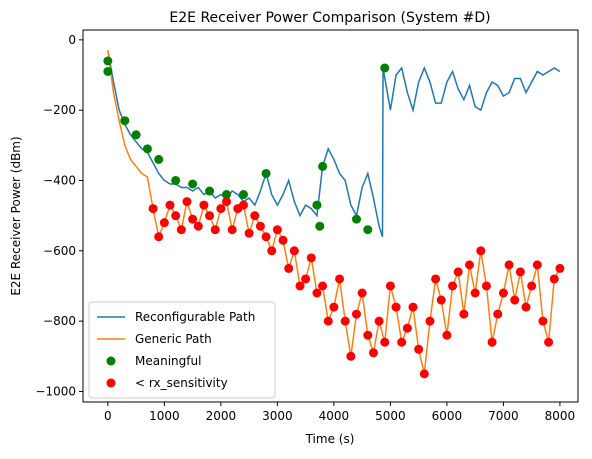 The image size is (592, 459). Describe the element at coordinates (72, 40) in the screenshot. I see `y-tick-label: 0` at that location.